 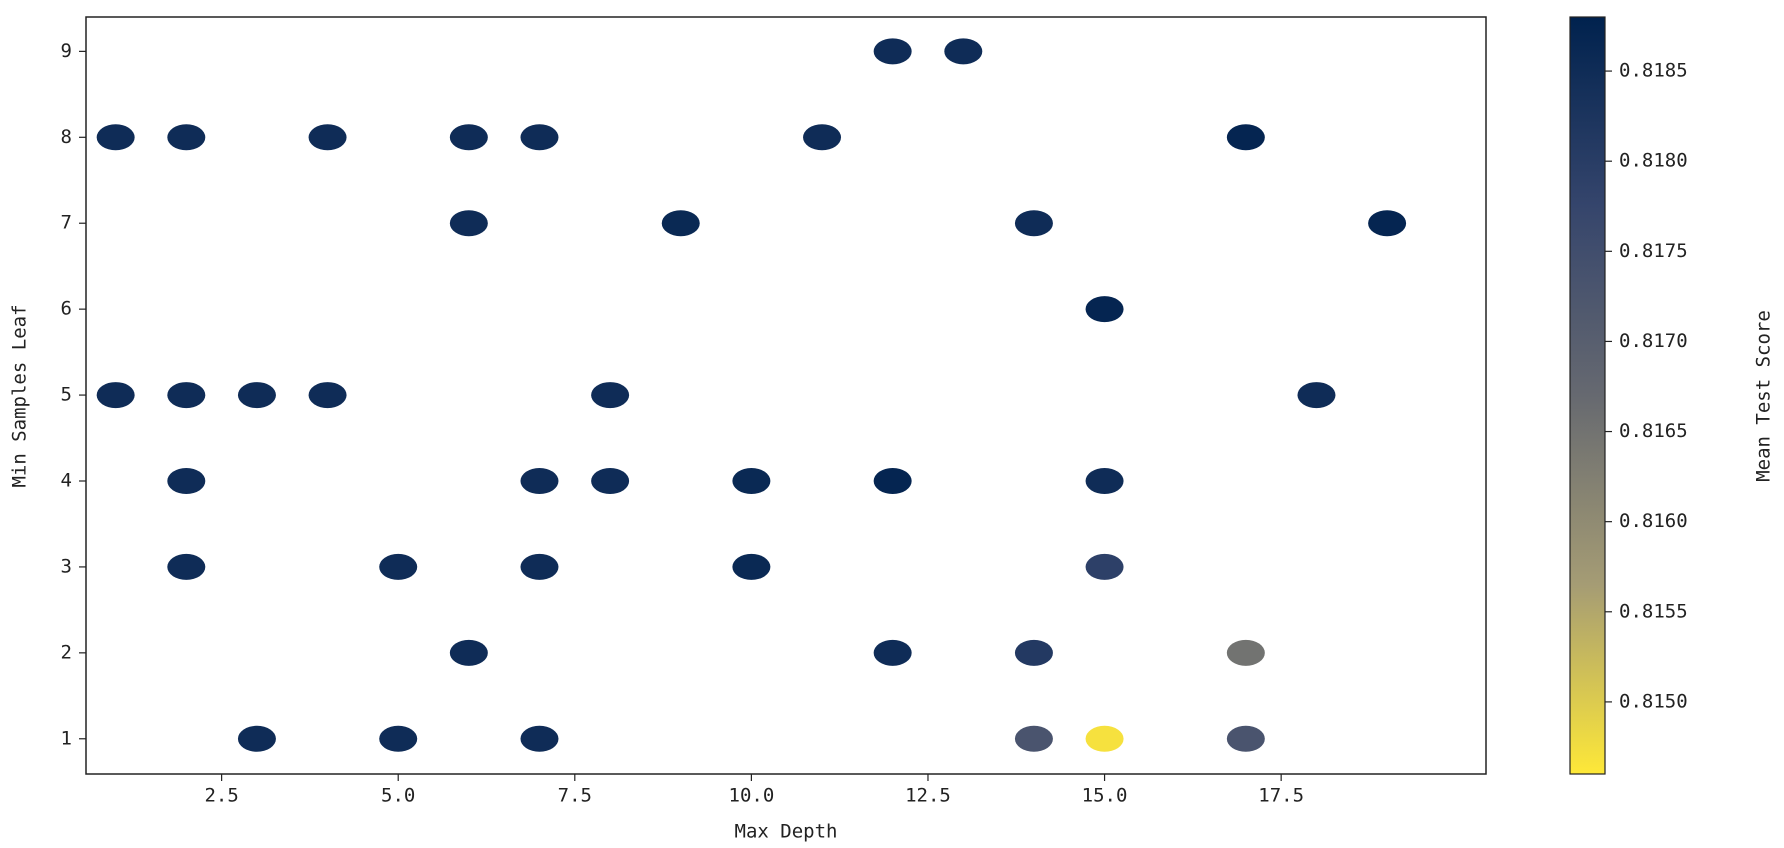 What do you see at coordinates (1653, 71) in the screenshot?
I see `colorbar-tick-label: 0.8185` at bounding box center [1653, 71].